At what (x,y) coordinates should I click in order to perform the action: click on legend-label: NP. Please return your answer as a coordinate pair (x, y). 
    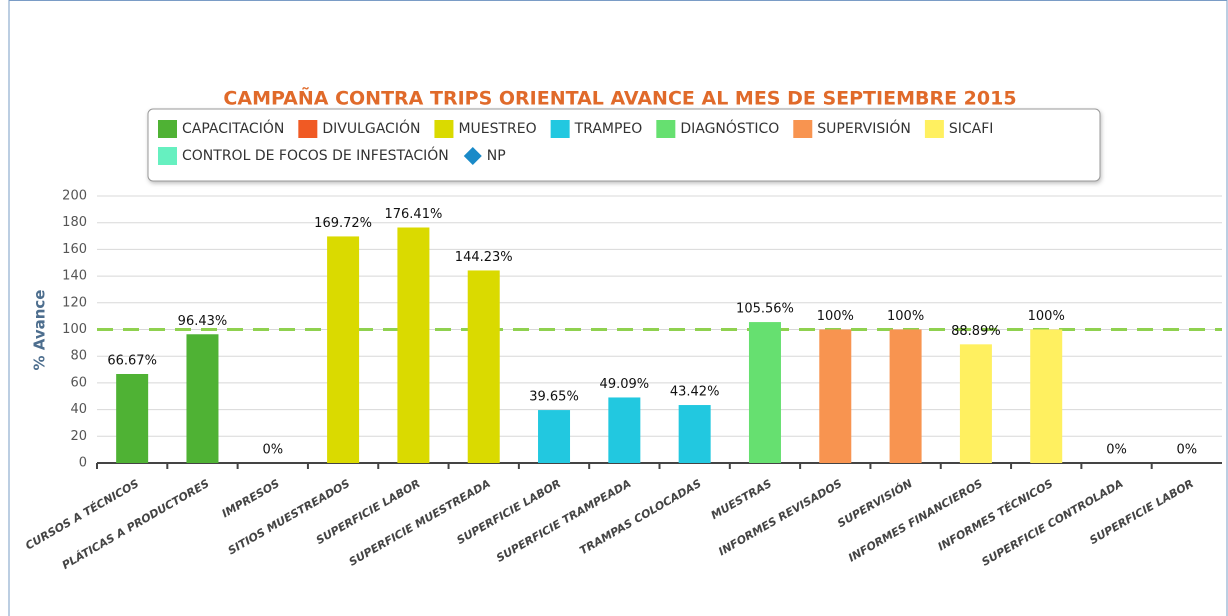
    Looking at the image, I should click on (496, 156).